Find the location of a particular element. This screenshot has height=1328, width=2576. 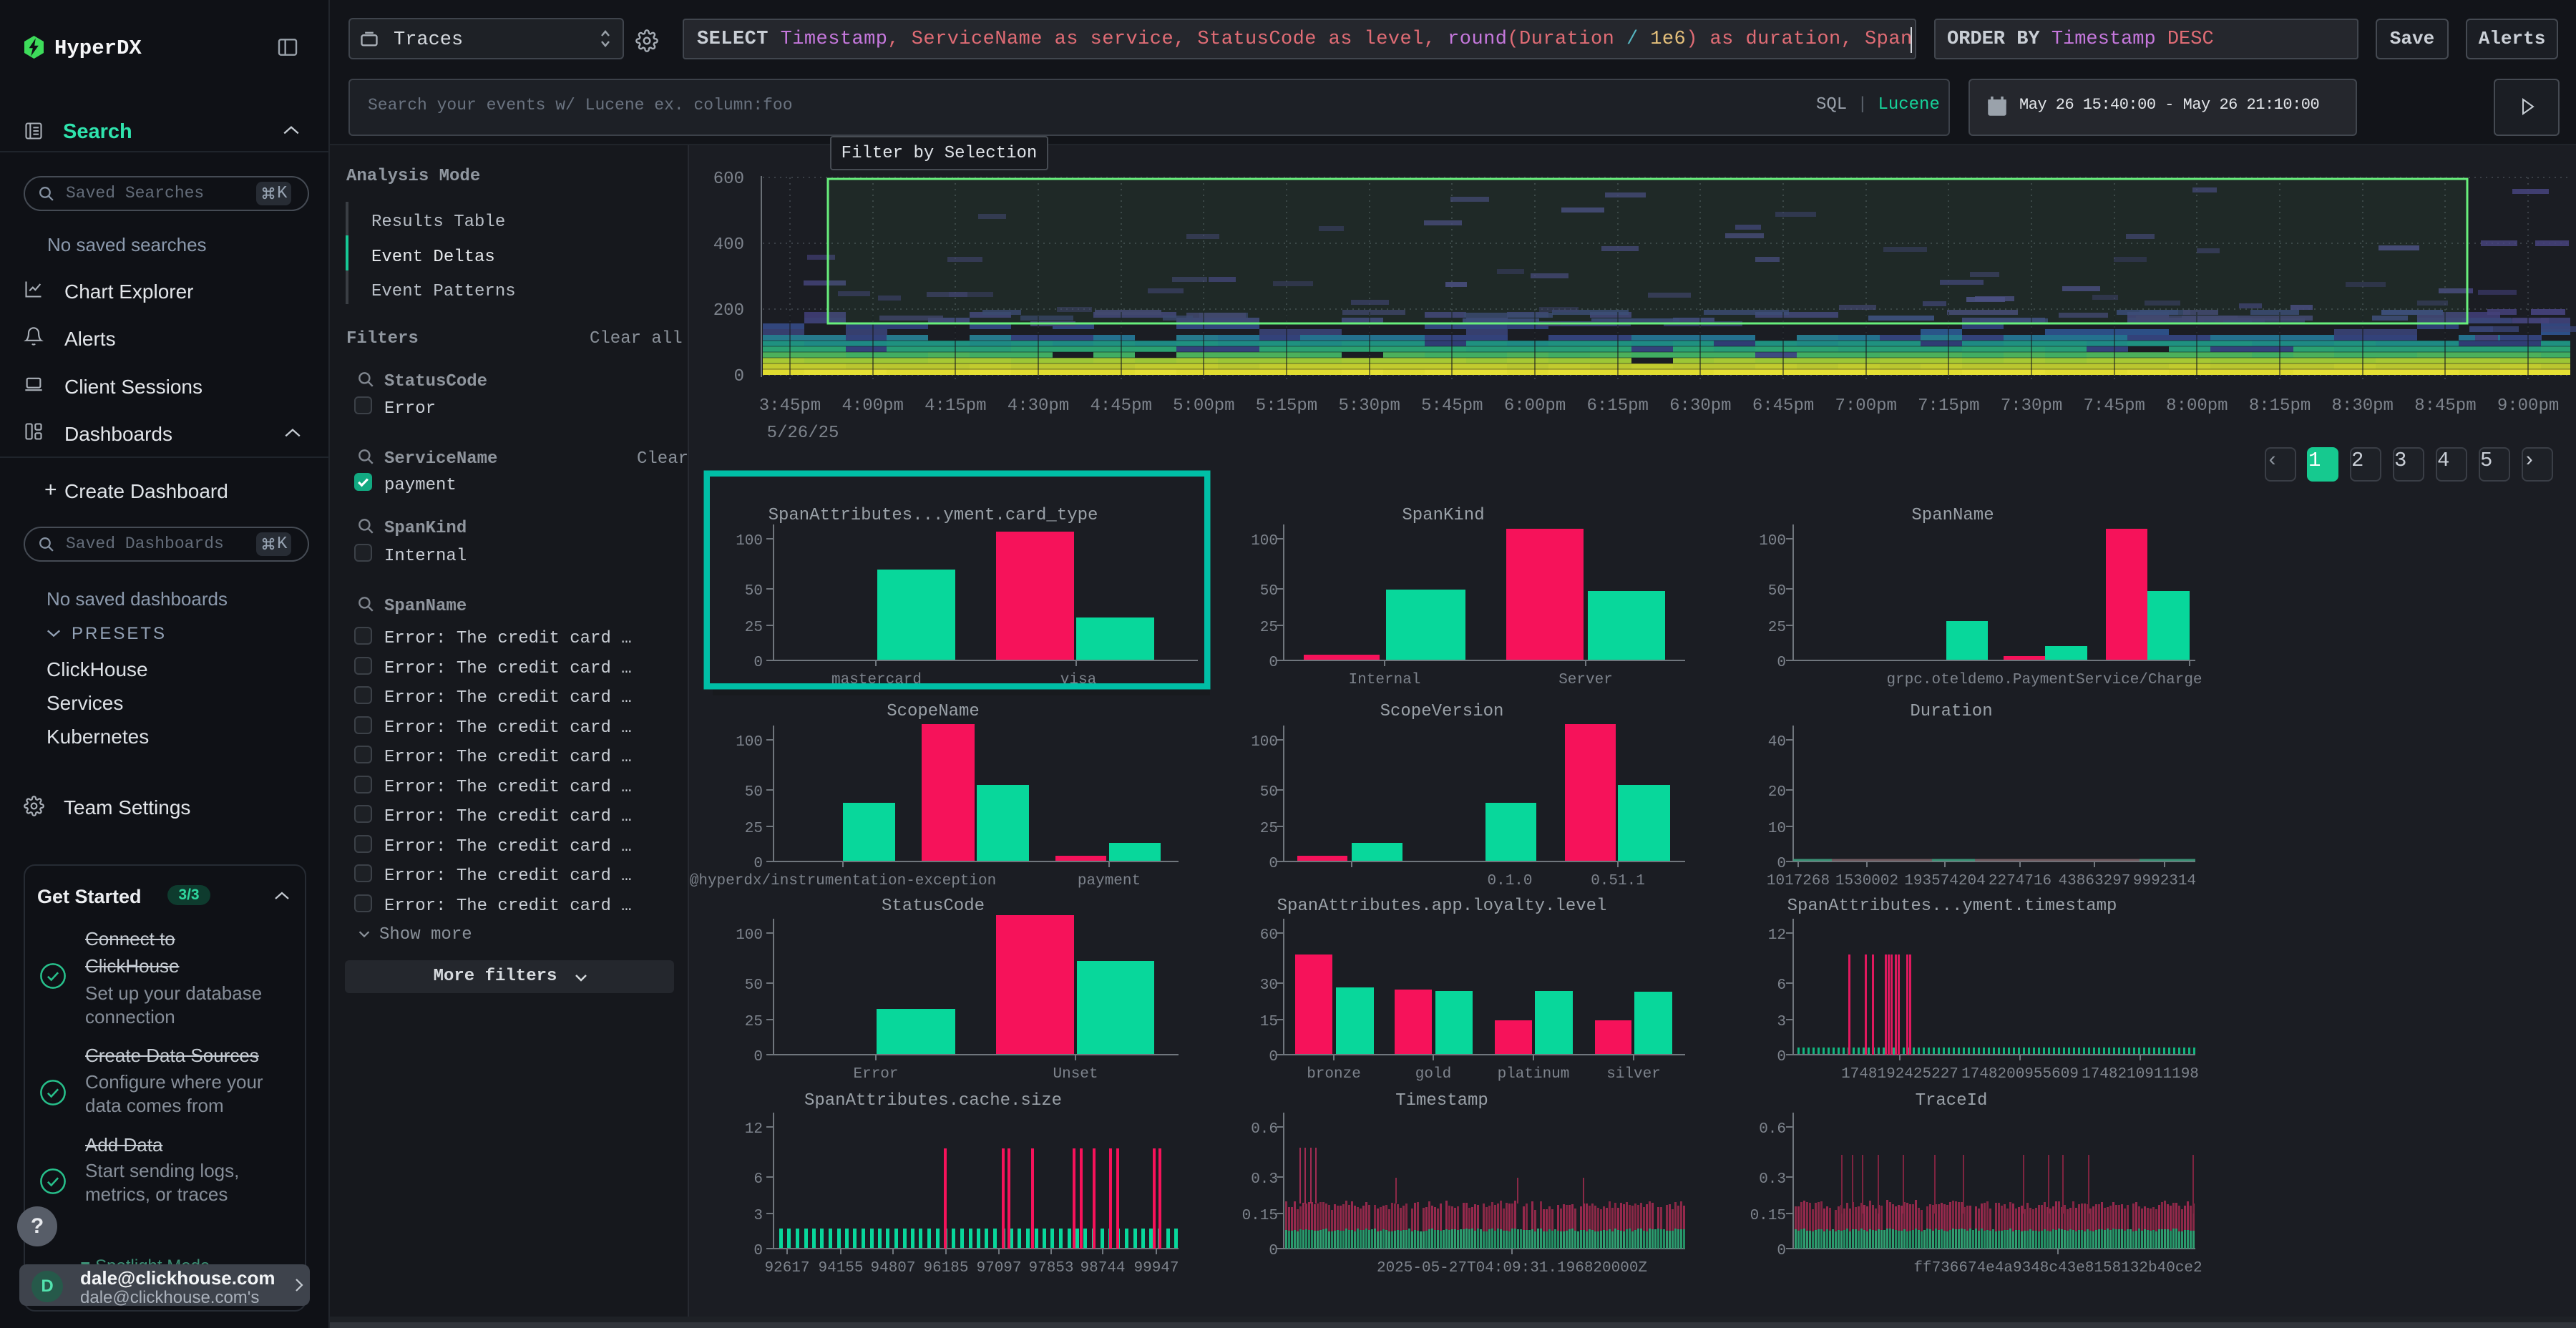

svg-text: 200 is located at coordinates (728, 311).